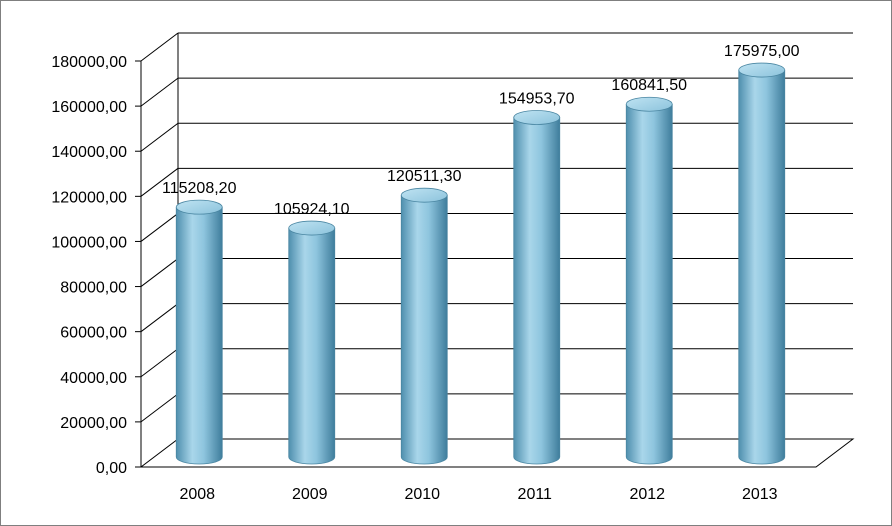 The height and width of the screenshot is (526, 892). Describe the element at coordinates (89, 197) in the screenshot. I see `y-tick-label: 120000,00` at that location.